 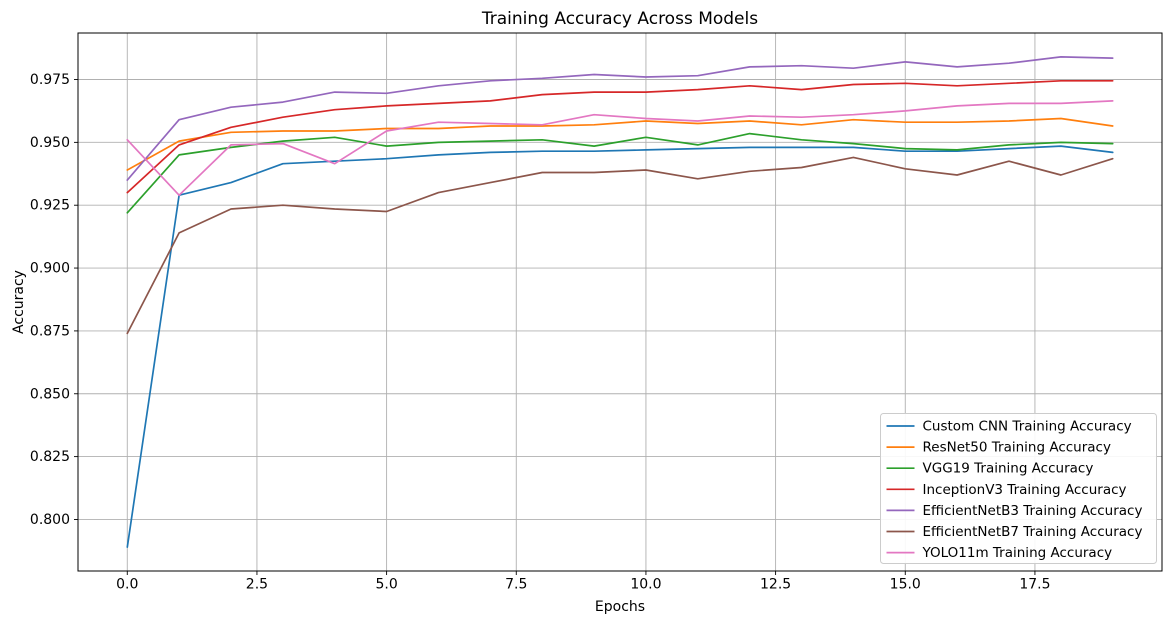 What do you see at coordinates (1033, 511) in the screenshot?
I see `legend-entry-label: EfficientNetB3 Training Accuracy` at bounding box center [1033, 511].